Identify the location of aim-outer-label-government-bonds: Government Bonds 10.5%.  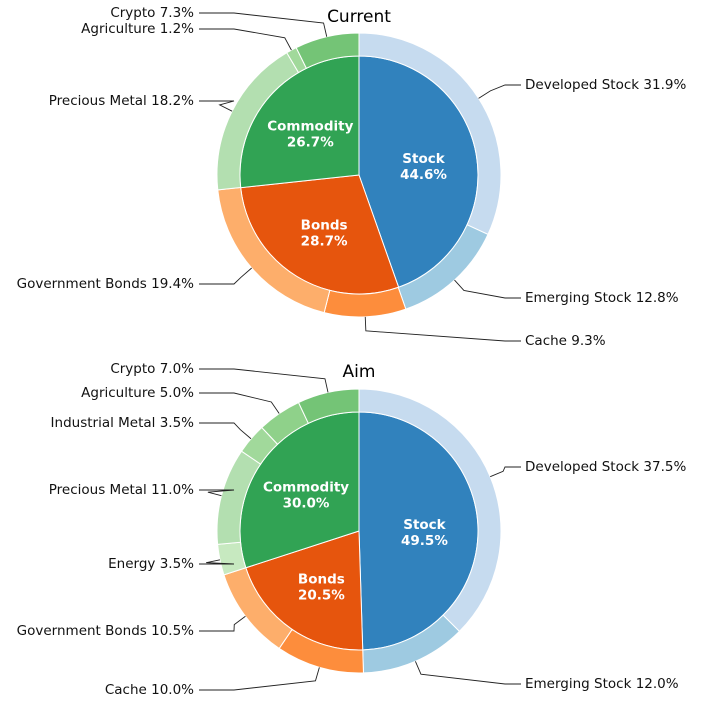
(106, 631).